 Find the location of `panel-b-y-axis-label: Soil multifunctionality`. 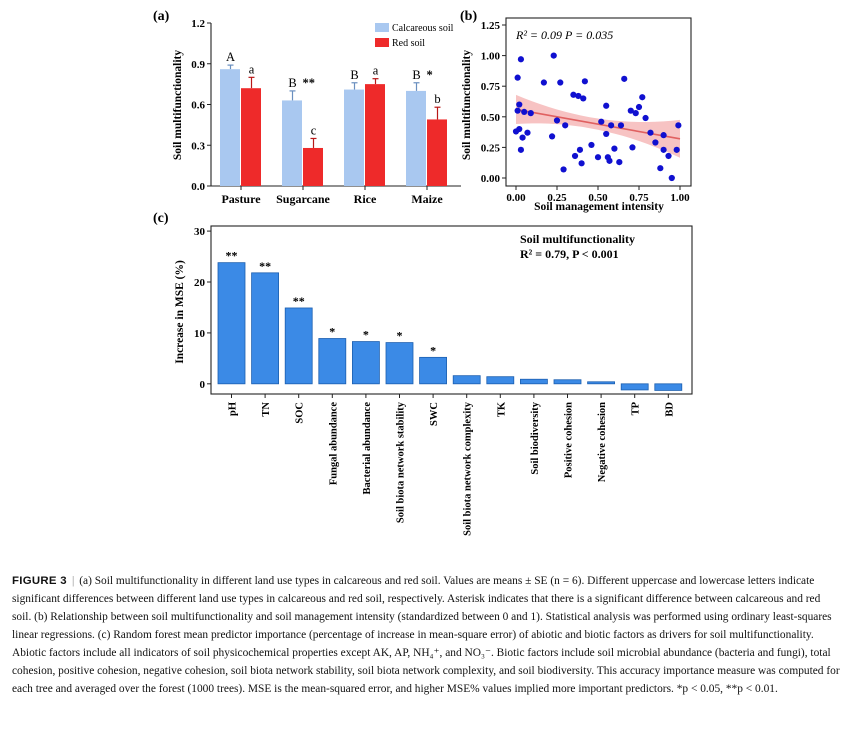

panel-b-y-axis-label: Soil multifunctionality is located at coordinates (467, 105).